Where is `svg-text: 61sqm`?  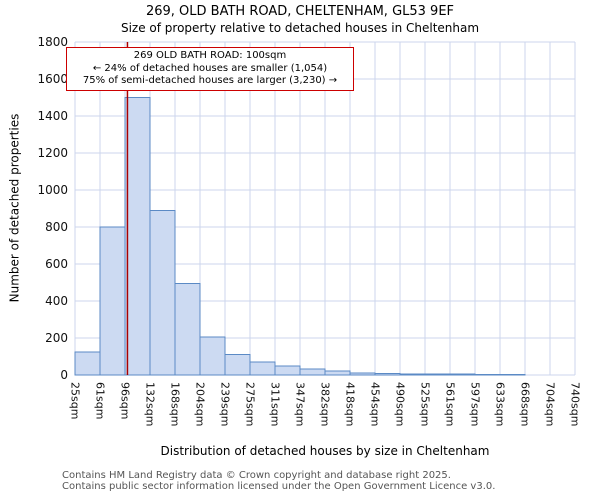 svg-text: 61sqm is located at coordinates (100, 400).